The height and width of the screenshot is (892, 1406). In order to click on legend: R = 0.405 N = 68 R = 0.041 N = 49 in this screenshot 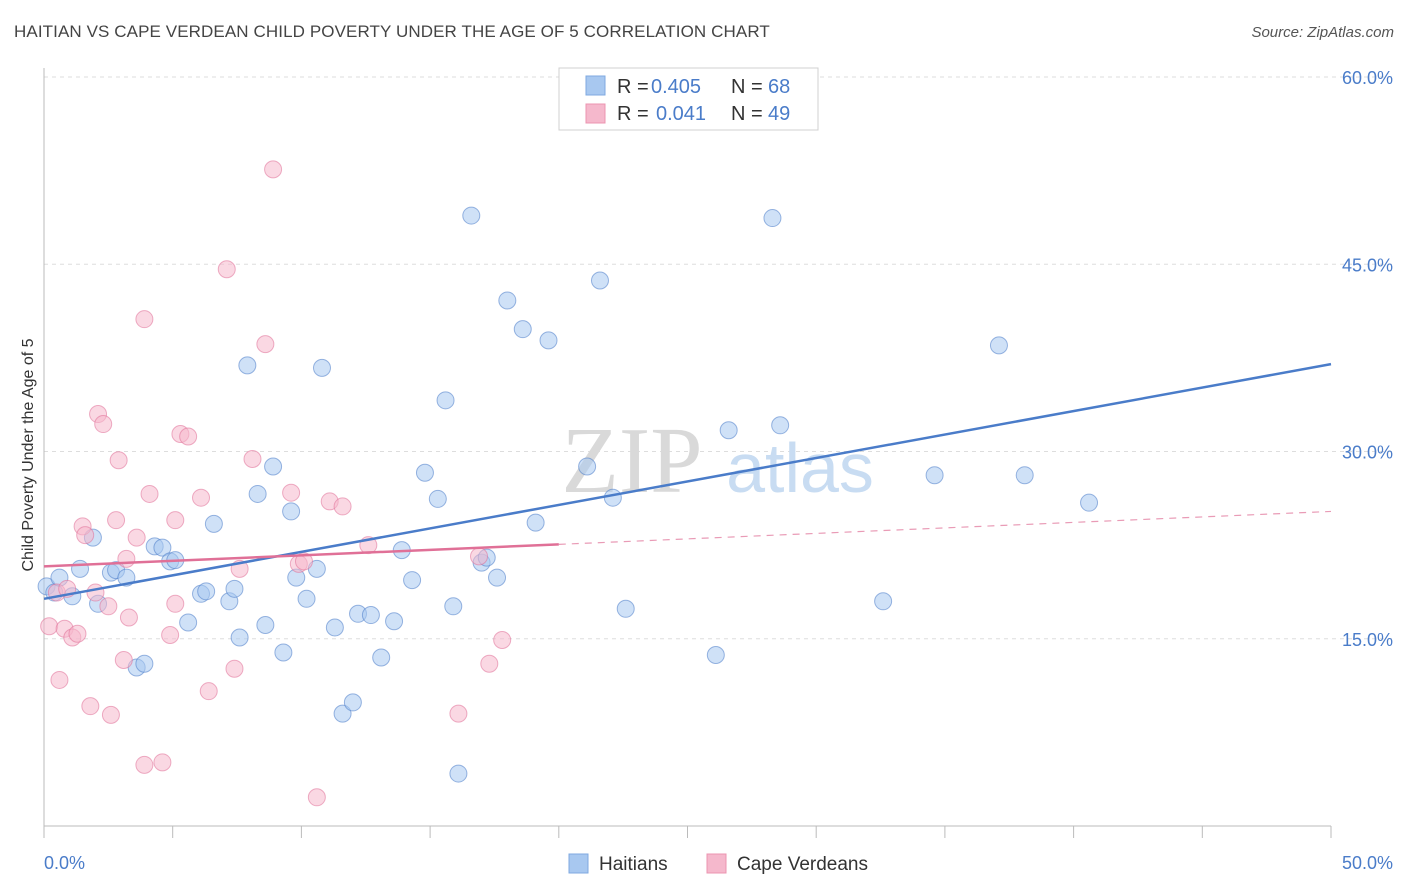, I will do `click(688, 99)`.